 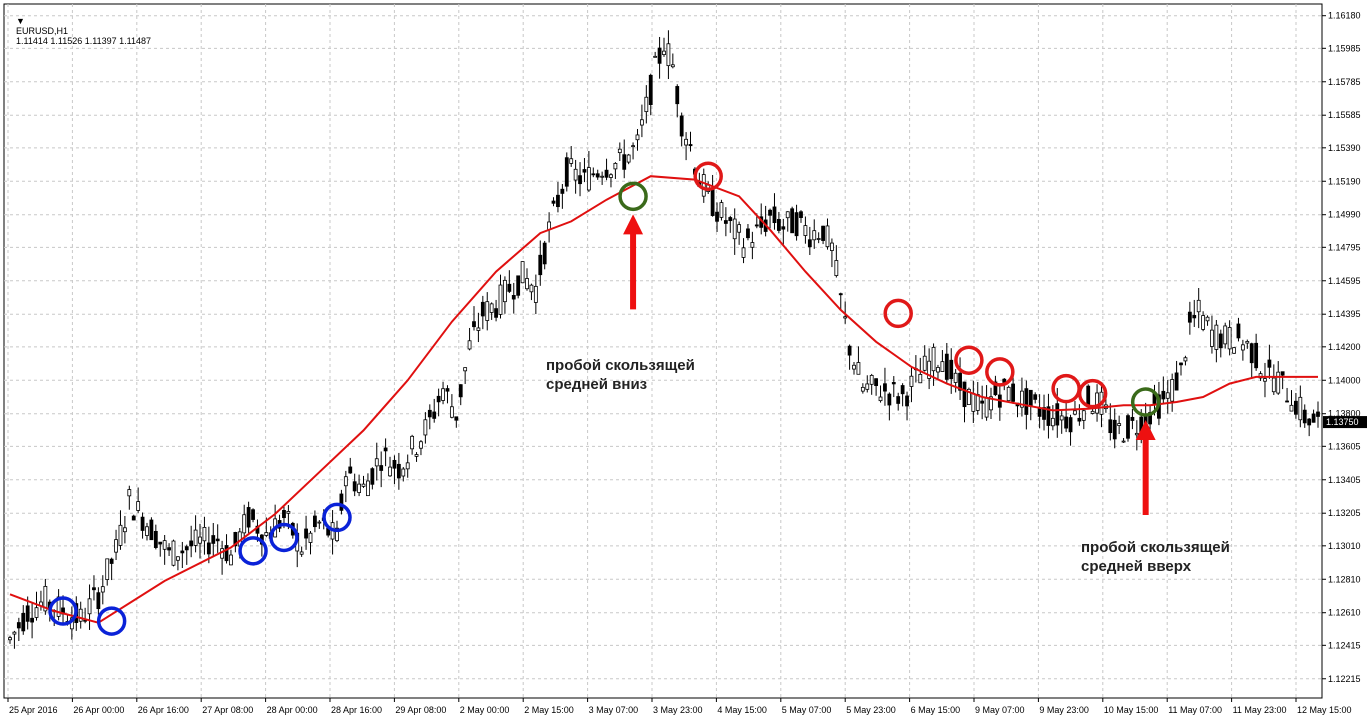 I want to click on price-tick-label: 1.12415, so click(x=1344, y=645).